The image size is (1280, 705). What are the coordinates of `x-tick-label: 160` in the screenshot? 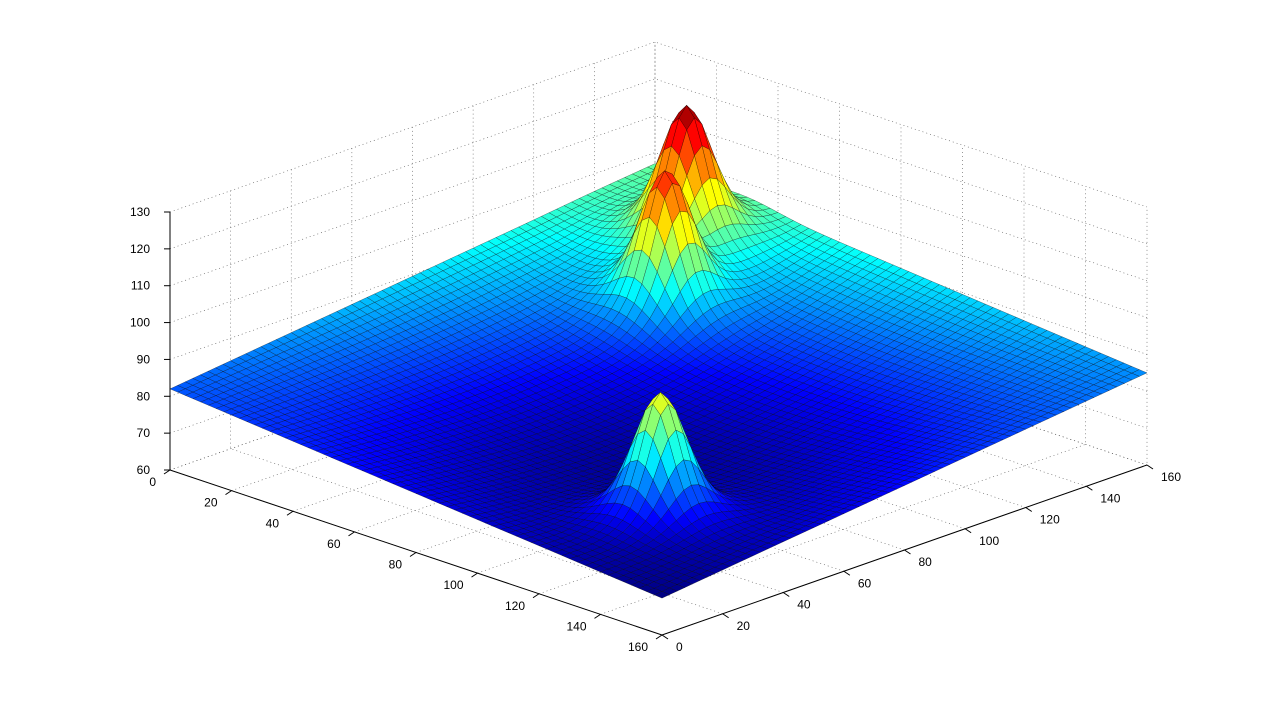 It's located at (638, 647).